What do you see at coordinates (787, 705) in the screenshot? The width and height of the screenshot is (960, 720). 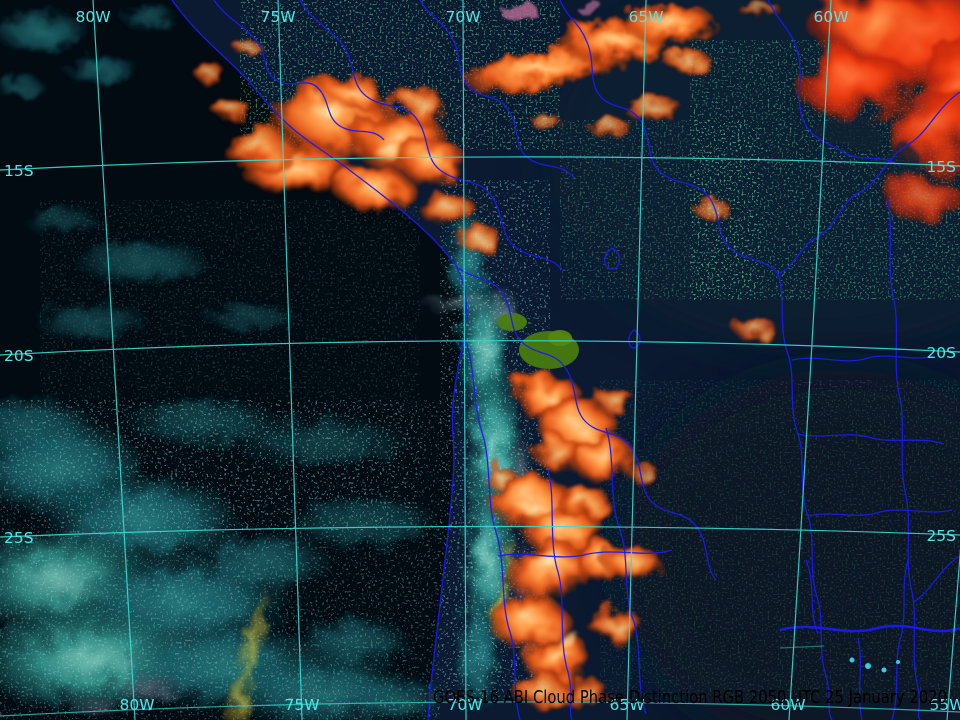 I see `lon-label-bottom-60w: 60W` at bounding box center [787, 705].